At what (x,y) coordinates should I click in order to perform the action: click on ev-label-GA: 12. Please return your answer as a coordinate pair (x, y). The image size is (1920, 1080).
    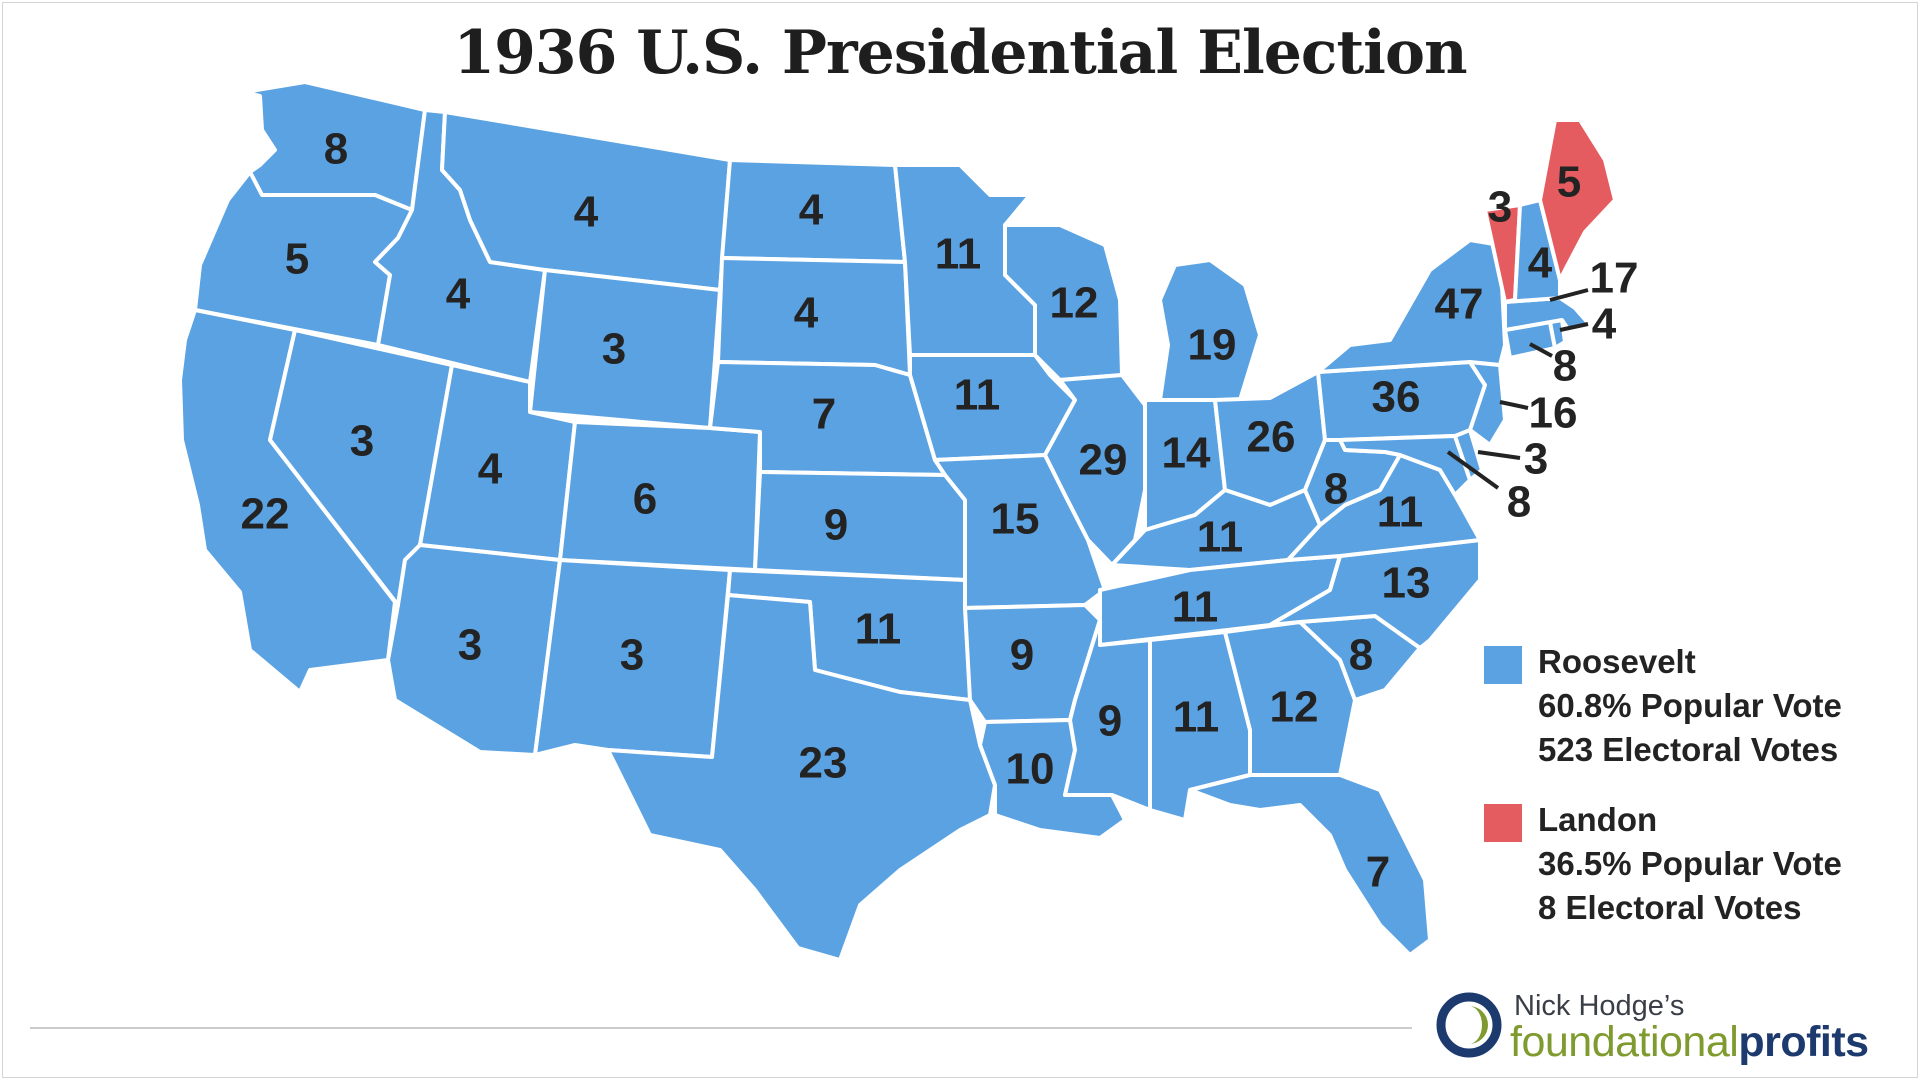
    Looking at the image, I should click on (1294, 707).